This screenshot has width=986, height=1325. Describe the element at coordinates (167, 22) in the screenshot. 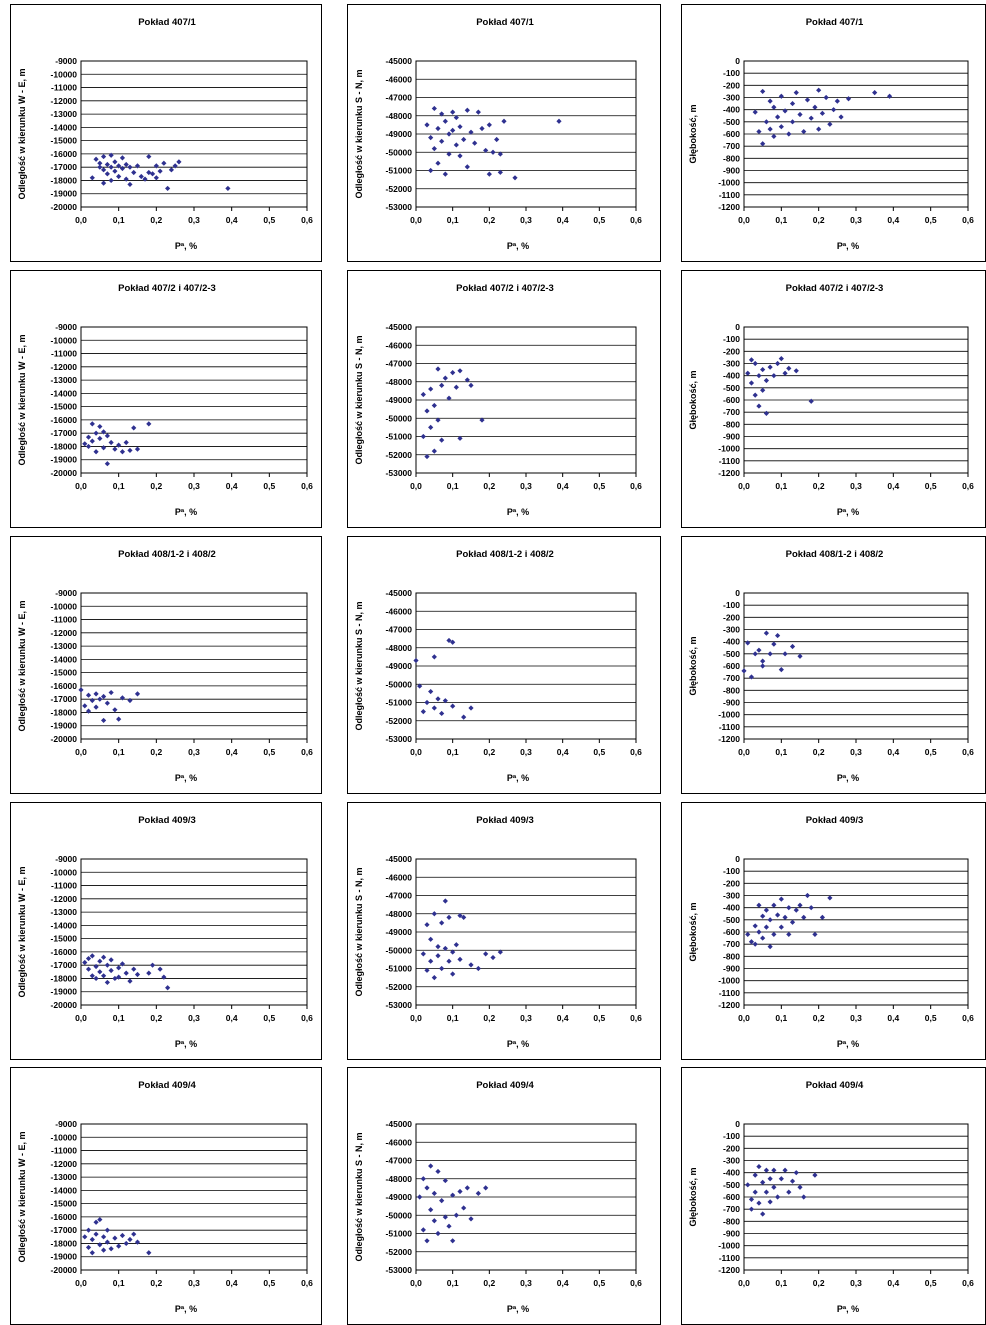

I see `chart-title: Pokład 407/1` at that location.